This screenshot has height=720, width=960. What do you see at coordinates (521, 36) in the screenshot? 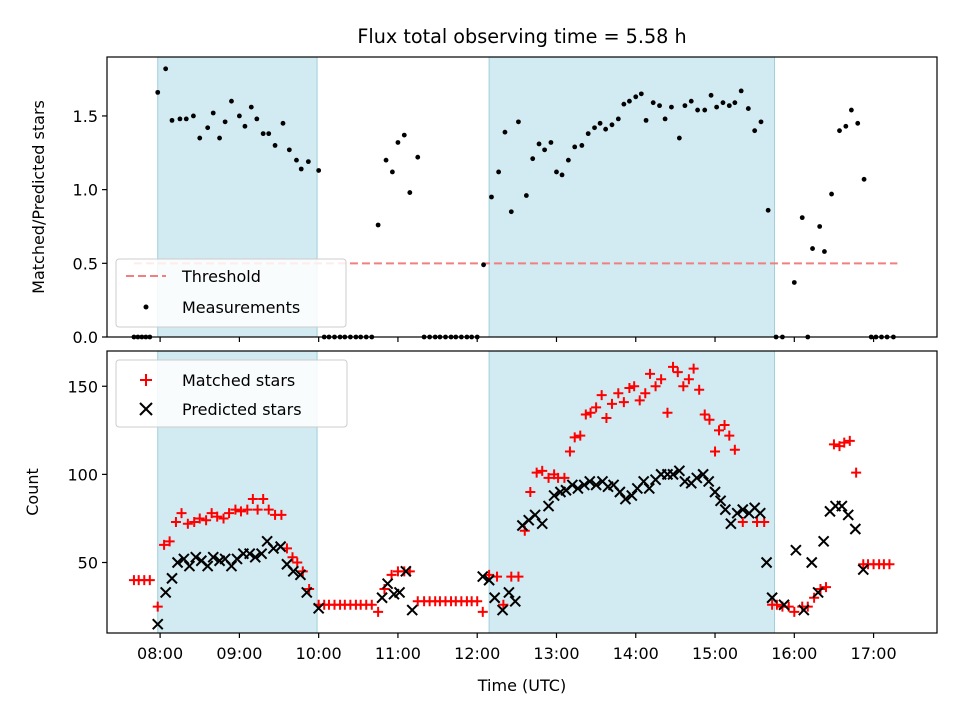
I see `chart-title: Flux total observing time = 5.58 h` at bounding box center [521, 36].